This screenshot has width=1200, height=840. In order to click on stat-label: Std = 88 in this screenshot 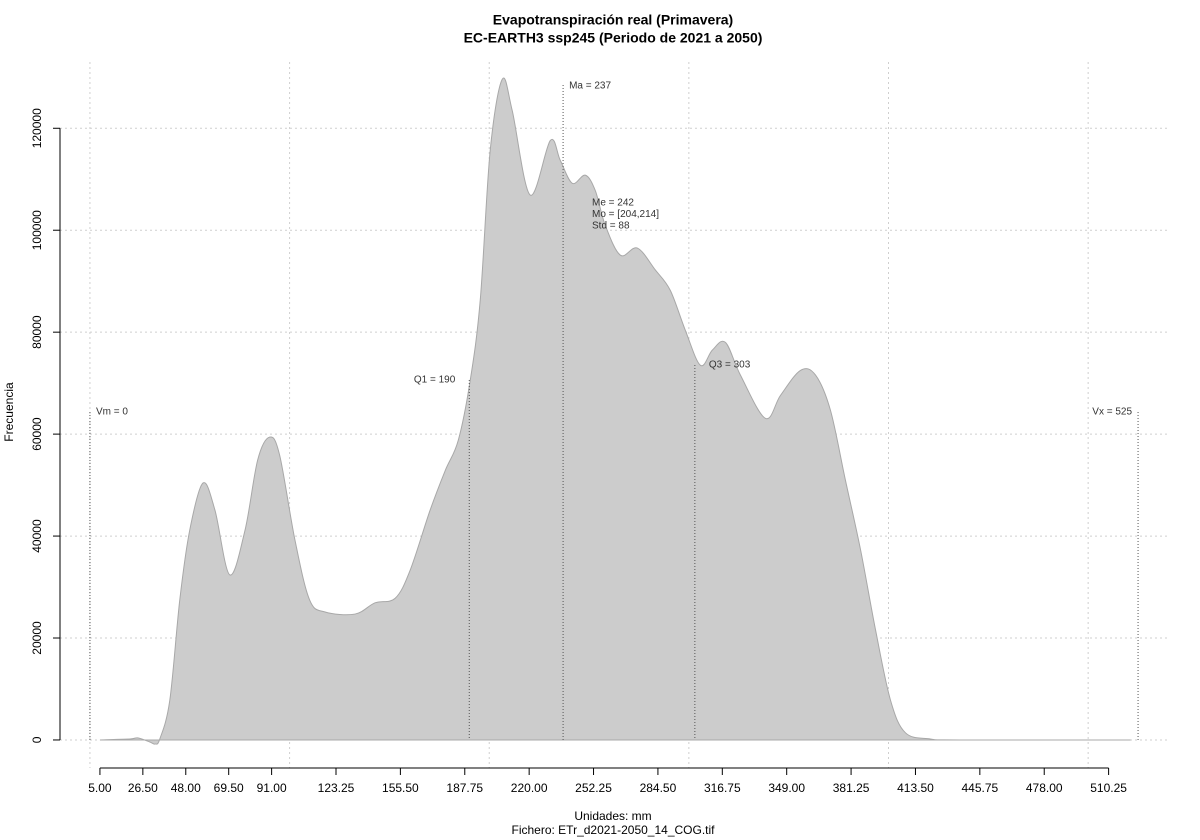, I will do `click(611, 226)`.